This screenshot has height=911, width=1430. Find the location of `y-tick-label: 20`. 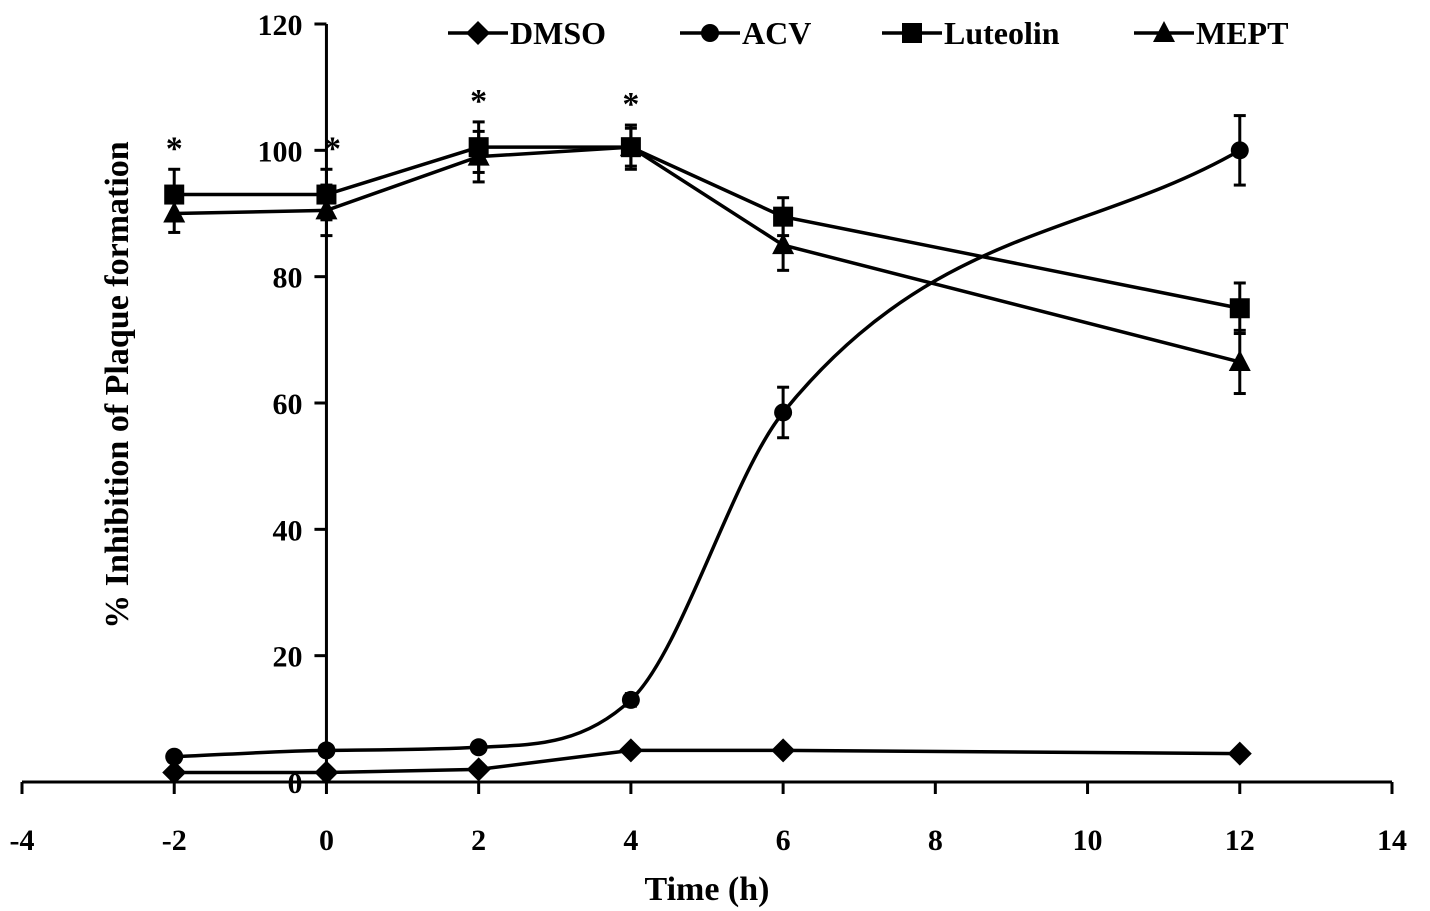

y-tick-label: 20 is located at coordinates (287, 657).